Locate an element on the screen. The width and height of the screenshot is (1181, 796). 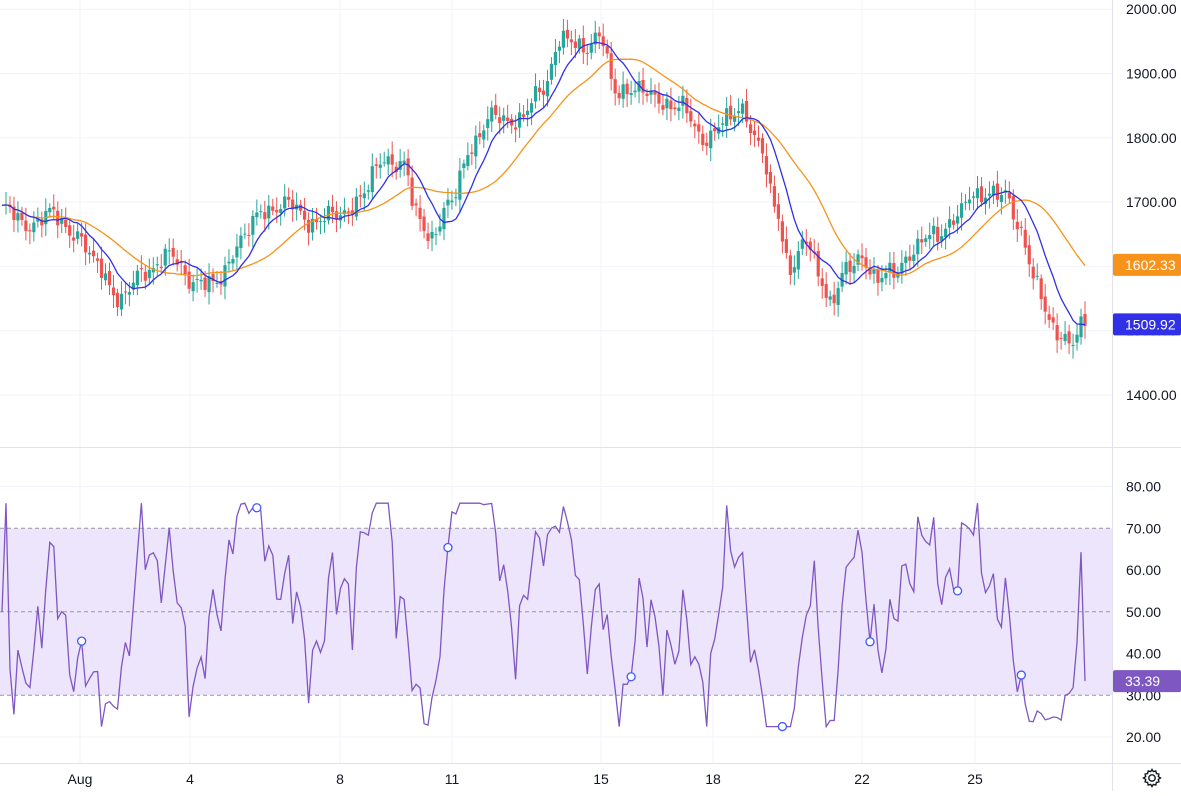
settings-gear-icon is located at coordinates (1152, 778).